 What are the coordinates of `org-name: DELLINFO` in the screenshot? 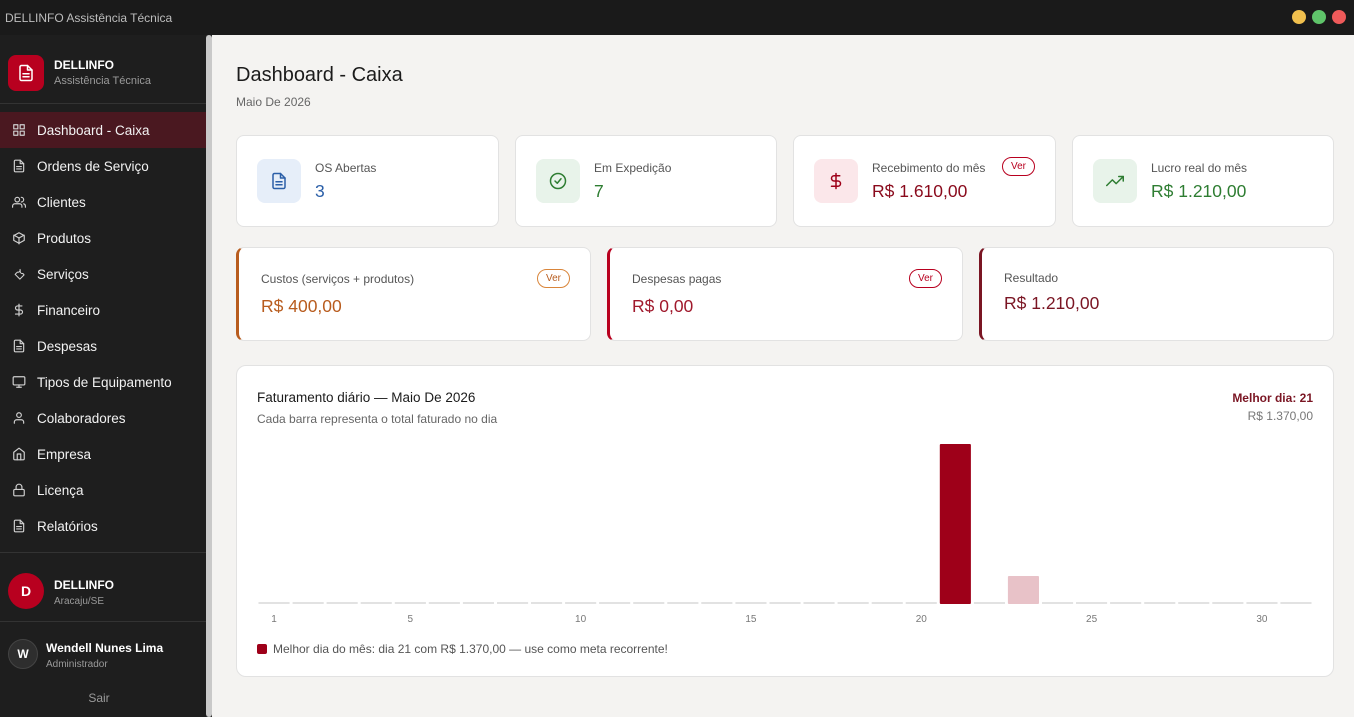 It's located at (84, 585).